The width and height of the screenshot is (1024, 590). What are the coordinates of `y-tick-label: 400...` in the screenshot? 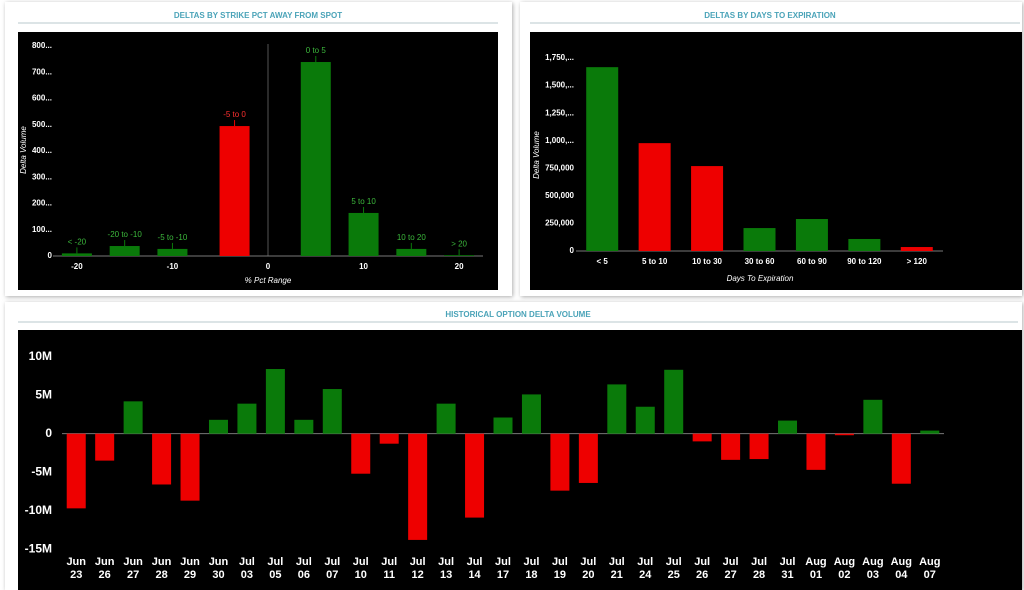 It's located at (42, 150).